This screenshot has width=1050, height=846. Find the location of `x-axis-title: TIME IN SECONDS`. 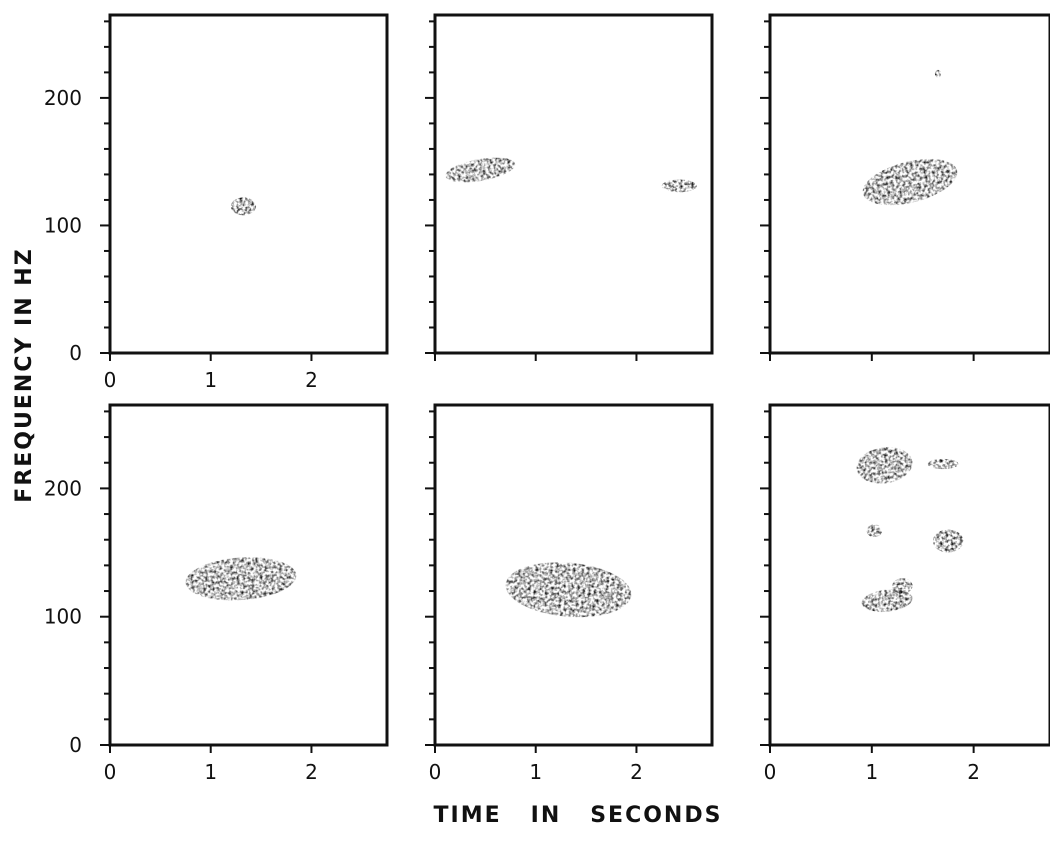

x-axis-title: TIME IN SECONDS is located at coordinates (578, 815).